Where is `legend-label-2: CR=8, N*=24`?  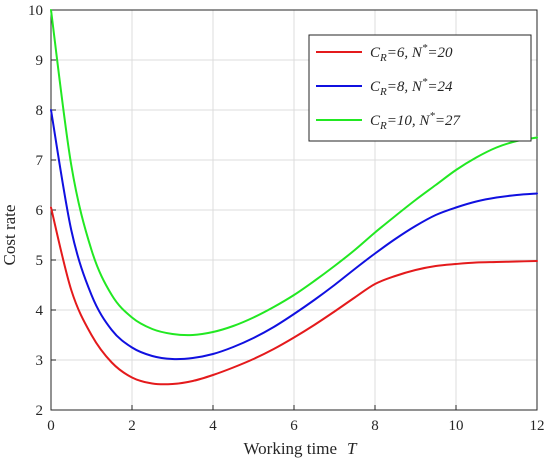 legend-label-2: CR=8, N*=24 is located at coordinates (411, 87).